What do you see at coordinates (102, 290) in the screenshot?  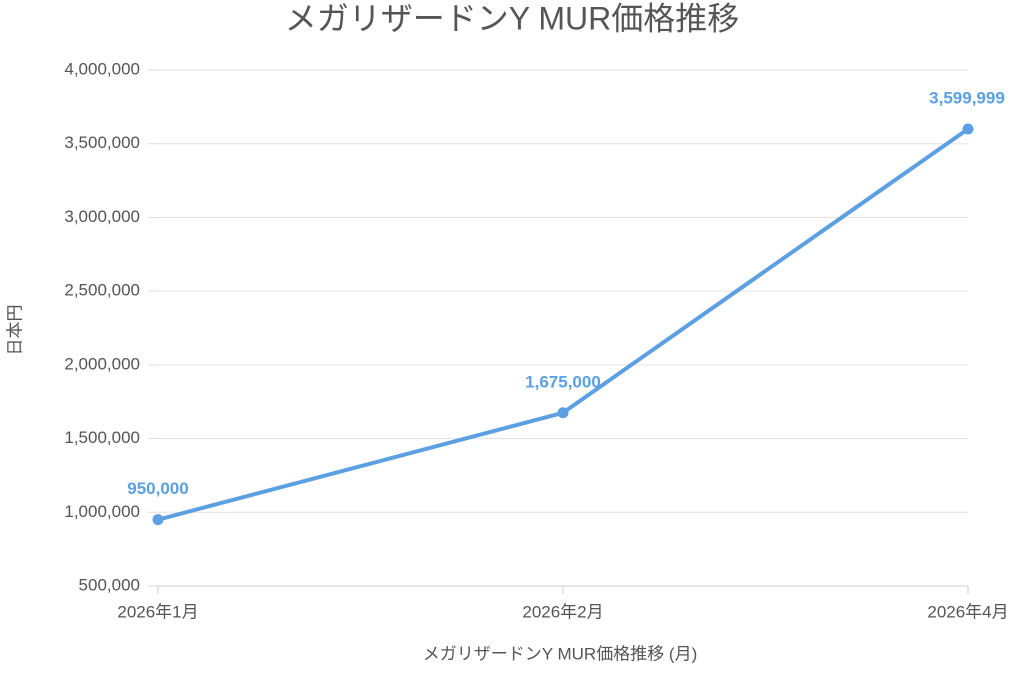 I see `y-tick-label: 2,500,000` at bounding box center [102, 290].